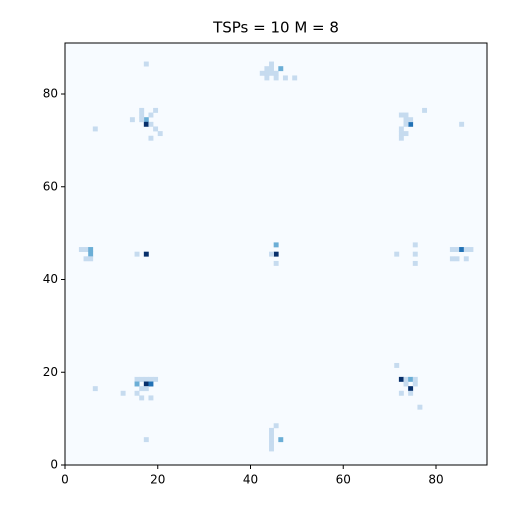  What do you see at coordinates (275, 28) in the screenshot?
I see `chart-title: TSPs = 10 M = 8` at bounding box center [275, 28].